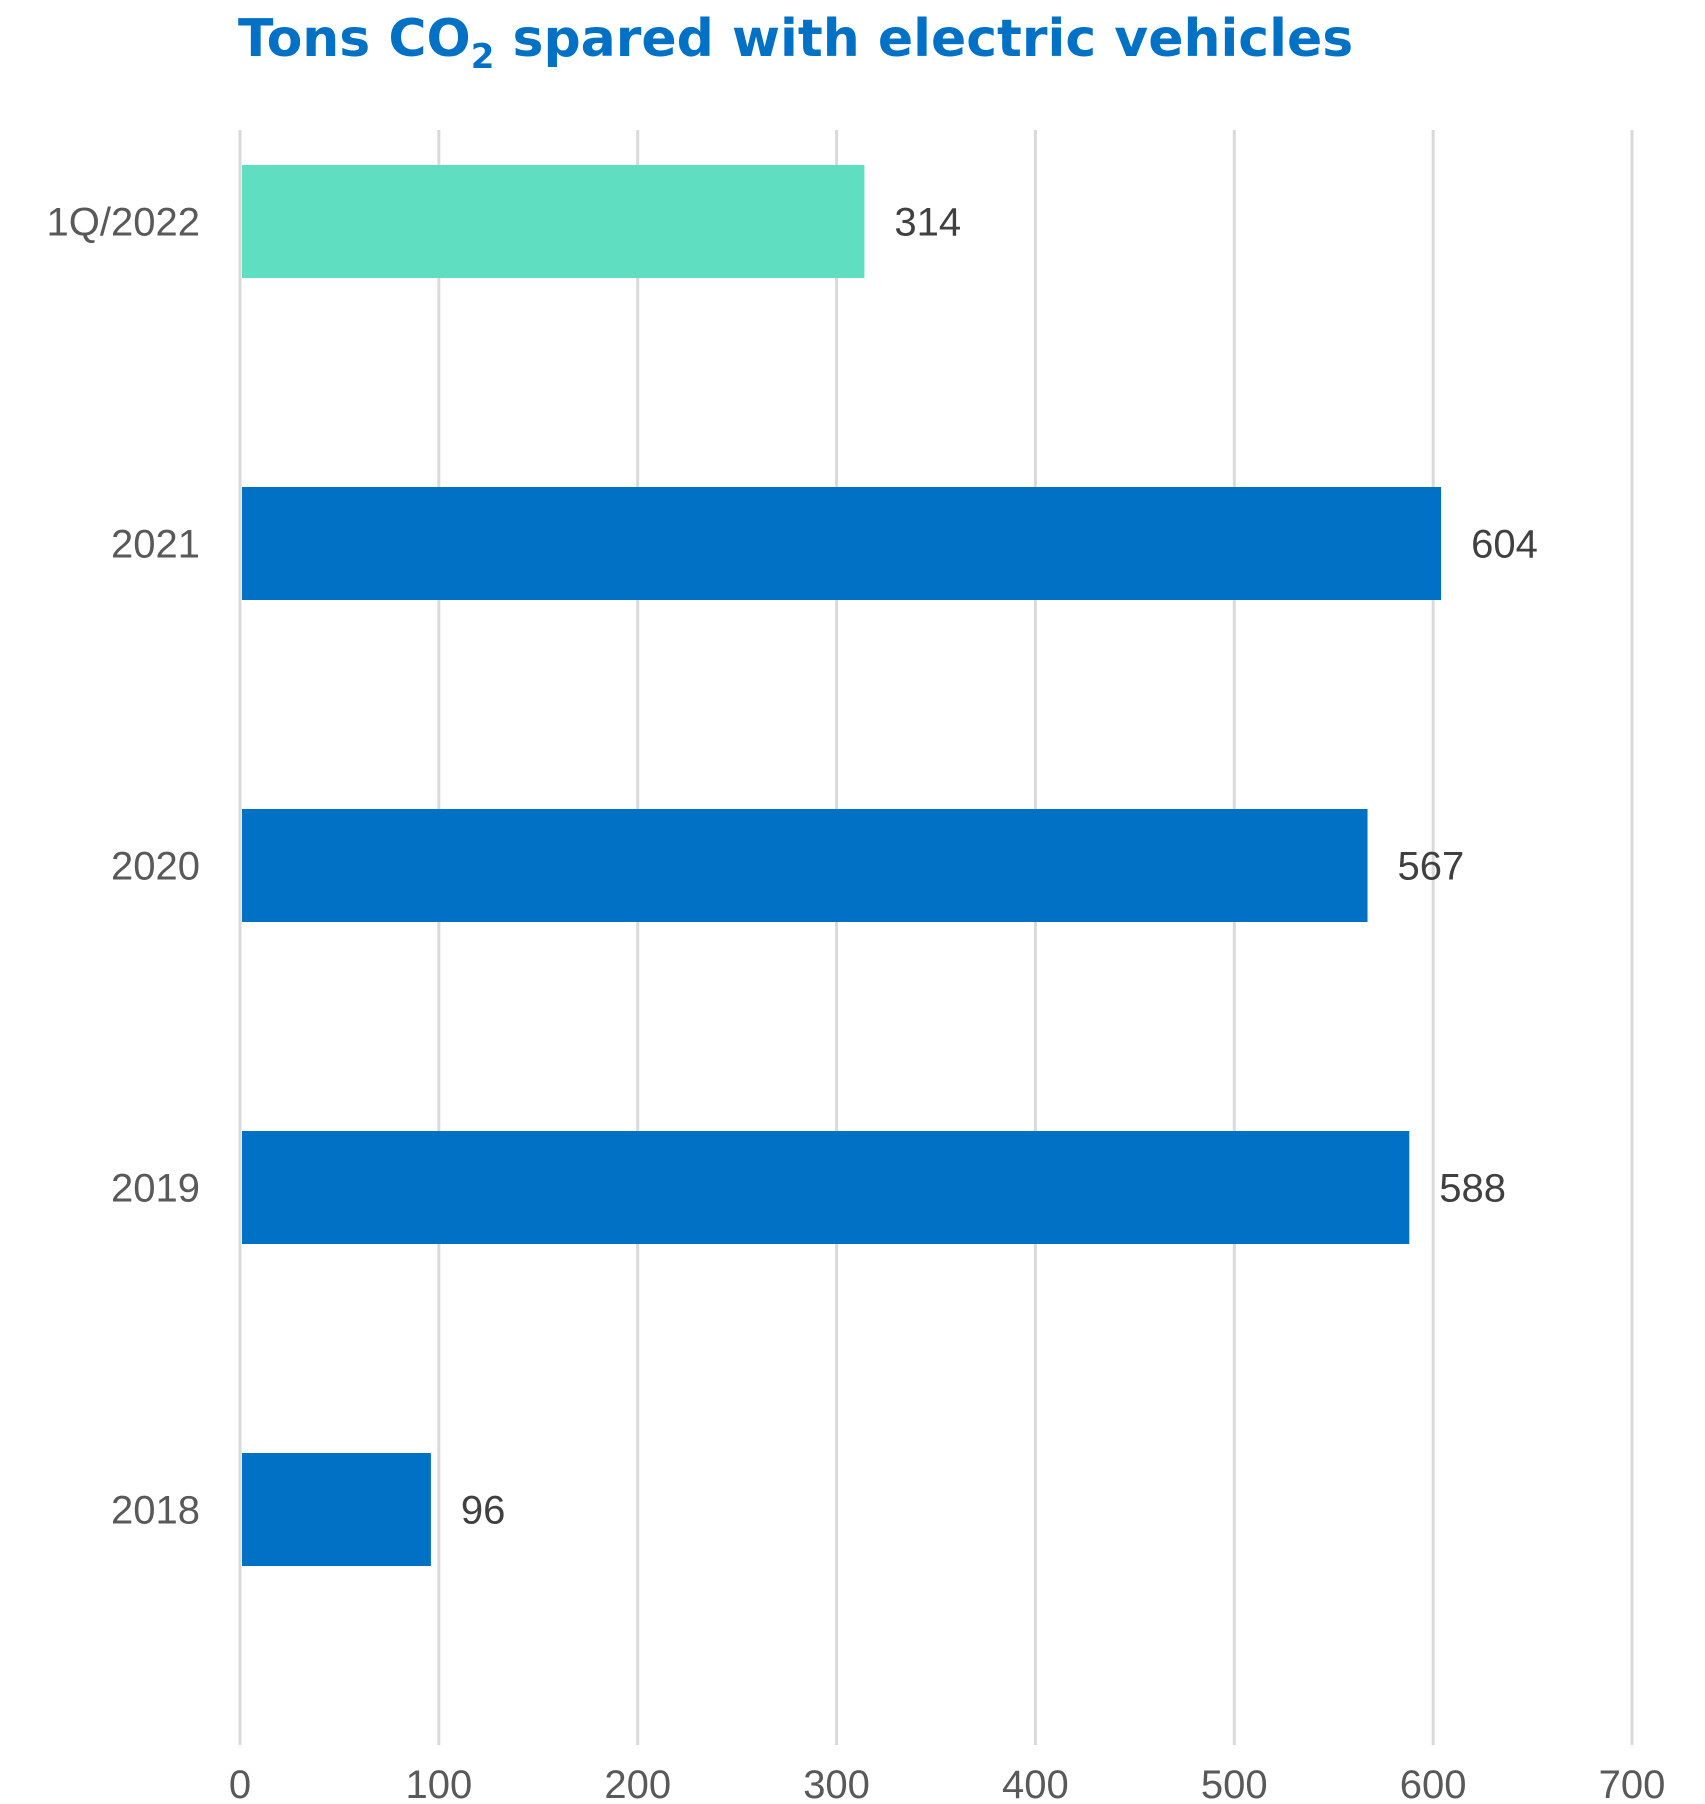  What do you see at coordinates (123, 223) in the screenshot?
I see `category-label-1q-2022: 1Q/2022` at bounding box center [123, 223].